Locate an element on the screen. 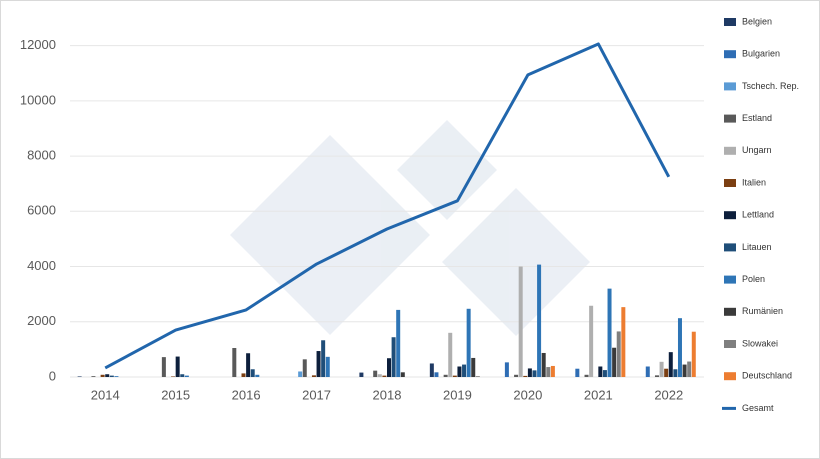  x-tick-label: 2016 is located at coordinates (246, 394).